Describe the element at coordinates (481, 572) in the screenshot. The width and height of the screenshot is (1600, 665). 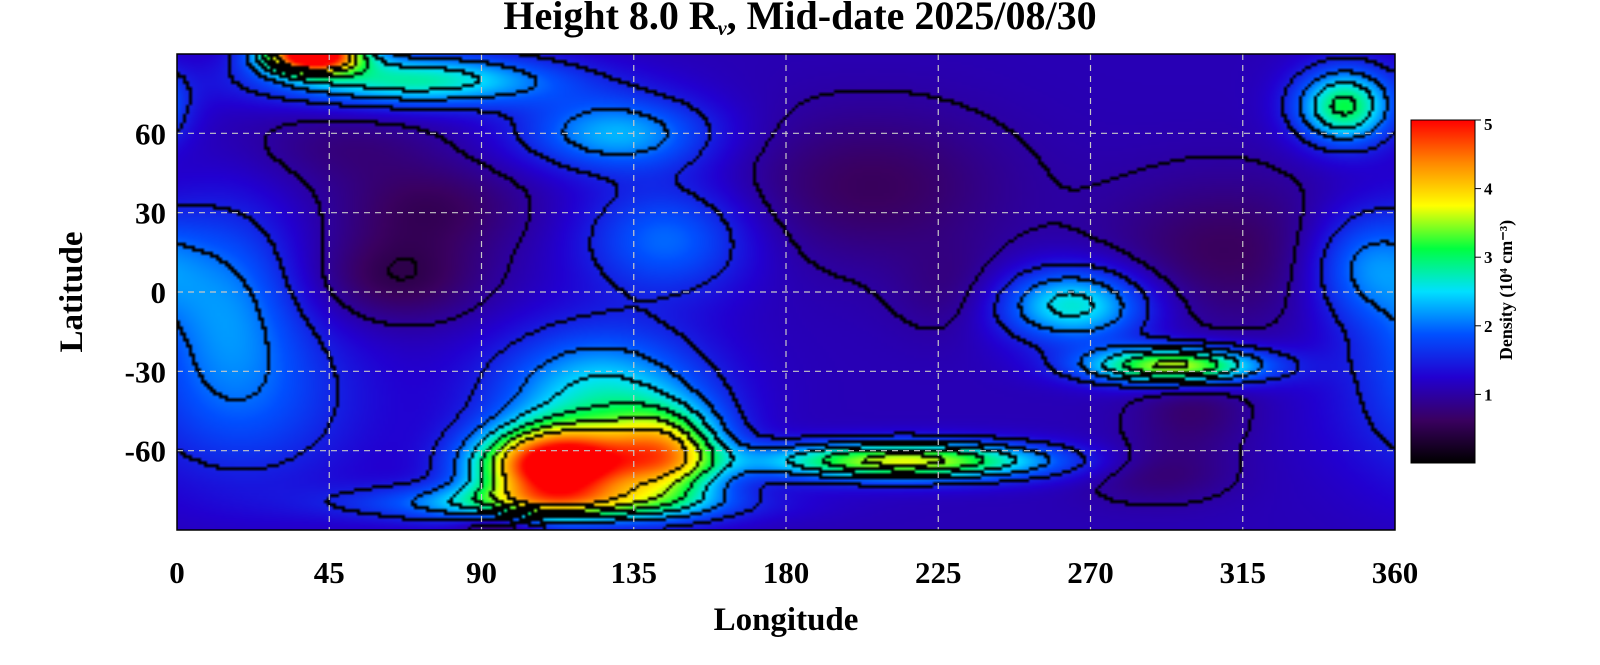
I see `x-tick-label: 90` at that location.